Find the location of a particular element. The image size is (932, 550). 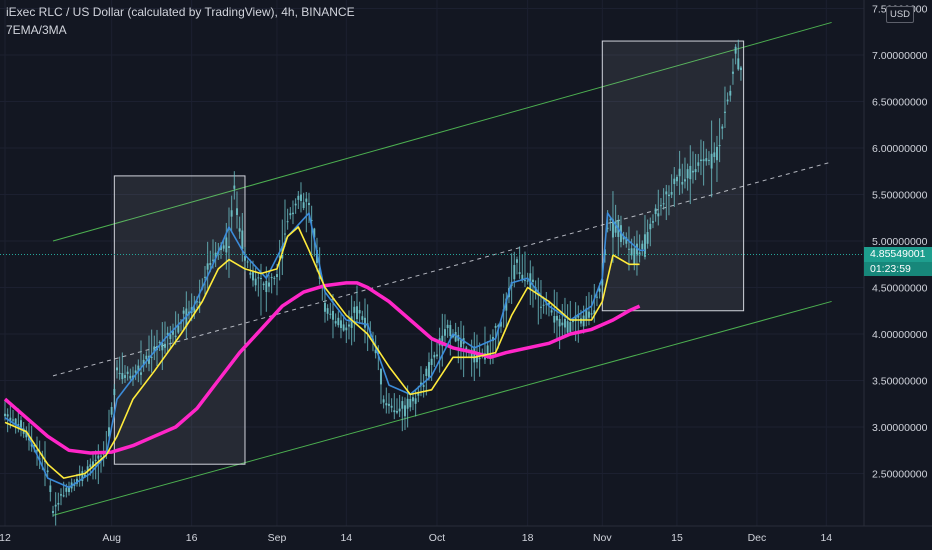

time-tick-label: 12 is located at coordinates (5, 538).